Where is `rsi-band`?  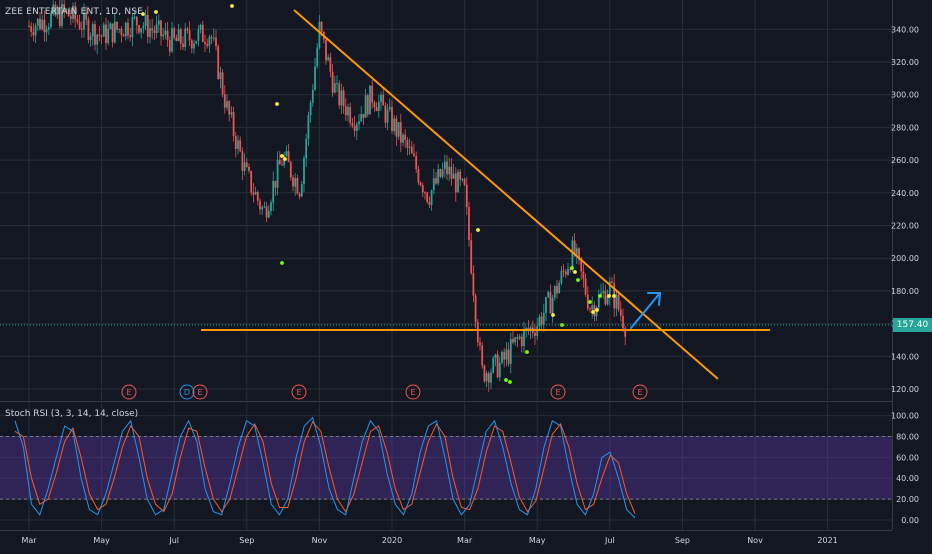 rsi-band is located at coordinates (446, 468).